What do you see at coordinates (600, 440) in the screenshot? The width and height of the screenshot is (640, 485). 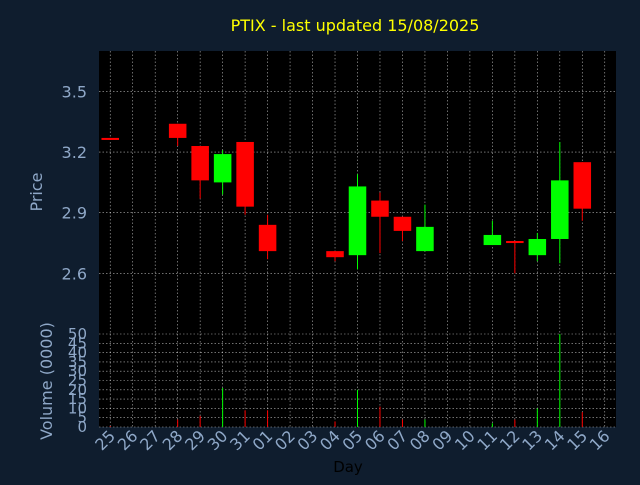 I see `x-tick-label: 16` at bounding box center [600, 440].